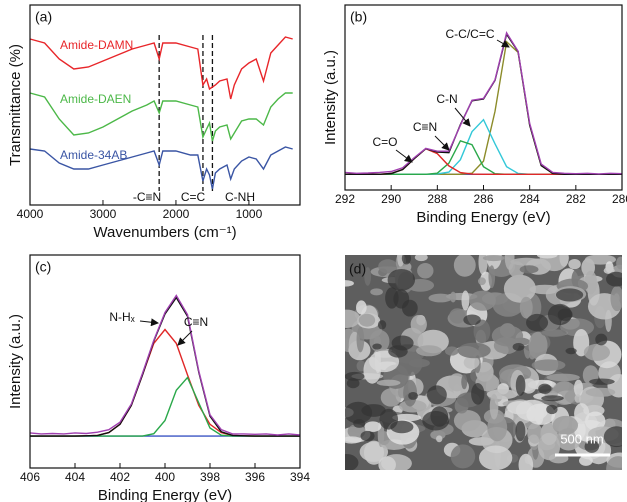 The width and height of the screenshot is (627, 502). I want to click on series-label: Amide-DAMN, so click(96, 45).